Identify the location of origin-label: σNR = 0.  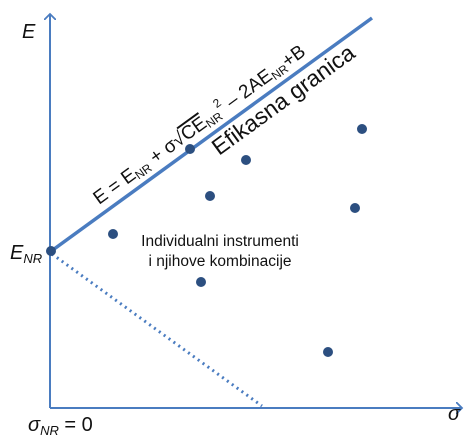
(60, 425).